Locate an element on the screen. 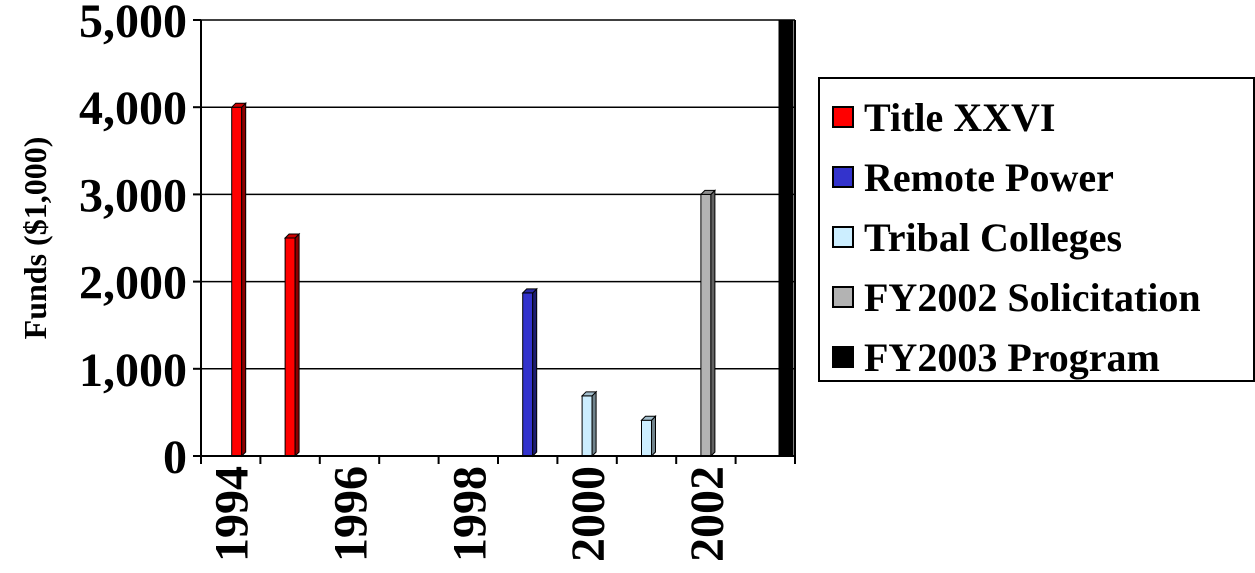 The height and width of the screenshot is (573, 1255). x-tick-label: 1996 is located at coordinates (351, 514).